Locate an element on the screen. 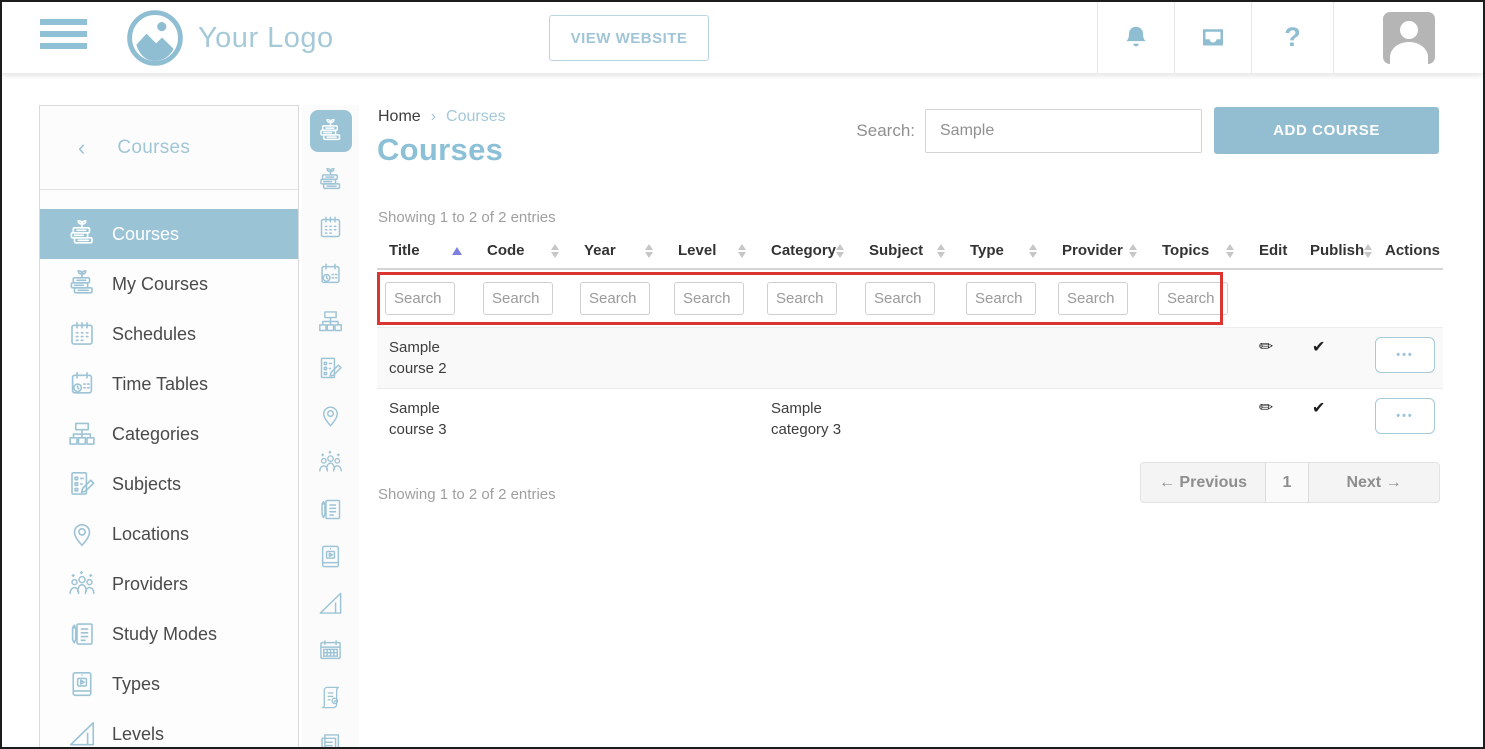 The image size is (1485, 749). user-menu is located at coordinates (1408, 37).